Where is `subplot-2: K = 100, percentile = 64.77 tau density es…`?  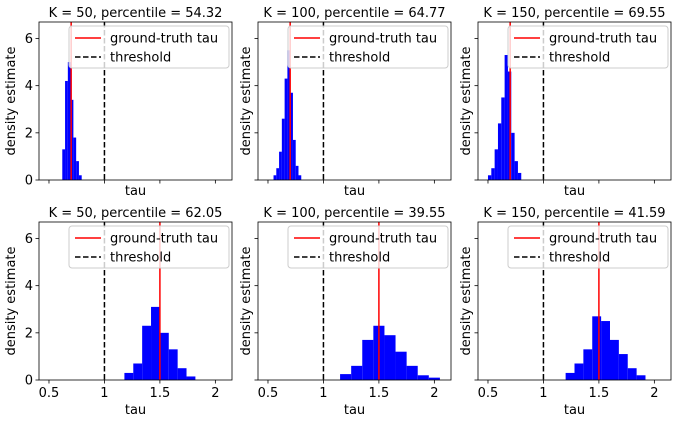 subplot-2: K = 100, percentile = 64.77 tau density es… is located at coordinates (345, 102).